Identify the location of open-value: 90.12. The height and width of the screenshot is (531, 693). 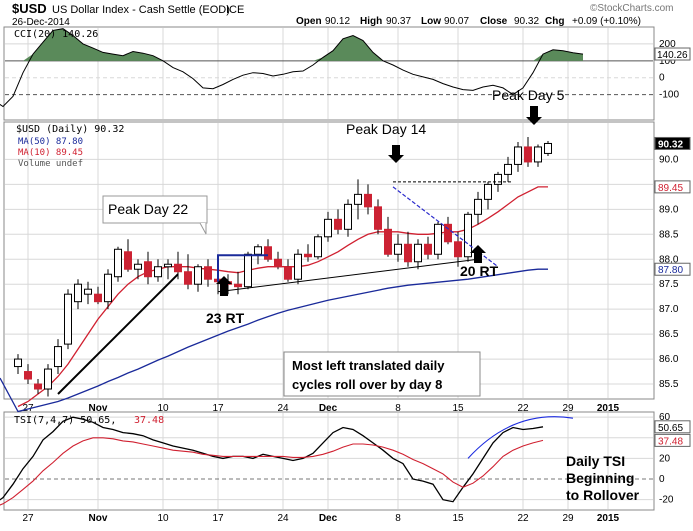
(337, 21).